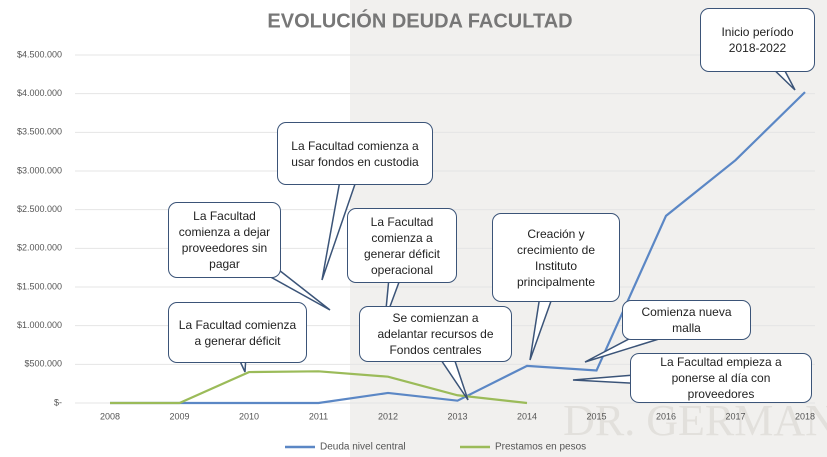 The width and height of the screenshot is (827, 457). Describe the element at coordinates (39, 132) in the screenshot. I see `y-tick-label: $3.500.000` at that location.